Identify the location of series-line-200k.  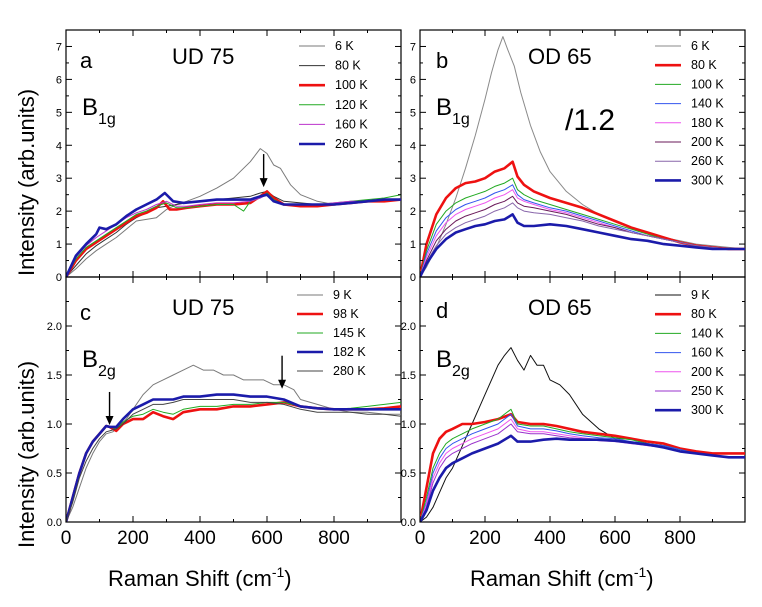
(582, 470).